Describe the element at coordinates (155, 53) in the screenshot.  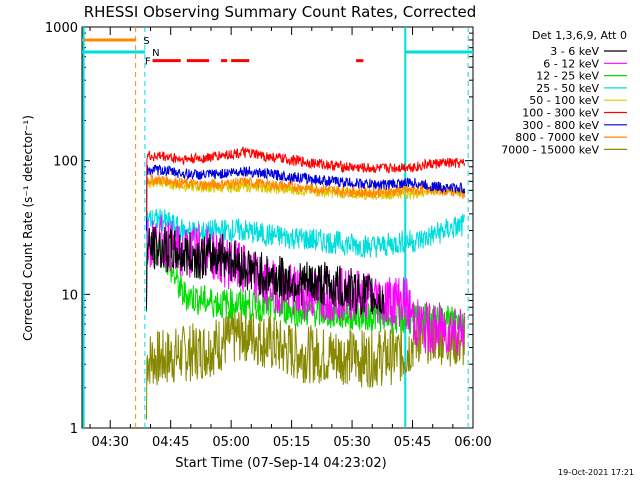
I see `flag-n-label: N` at that location.